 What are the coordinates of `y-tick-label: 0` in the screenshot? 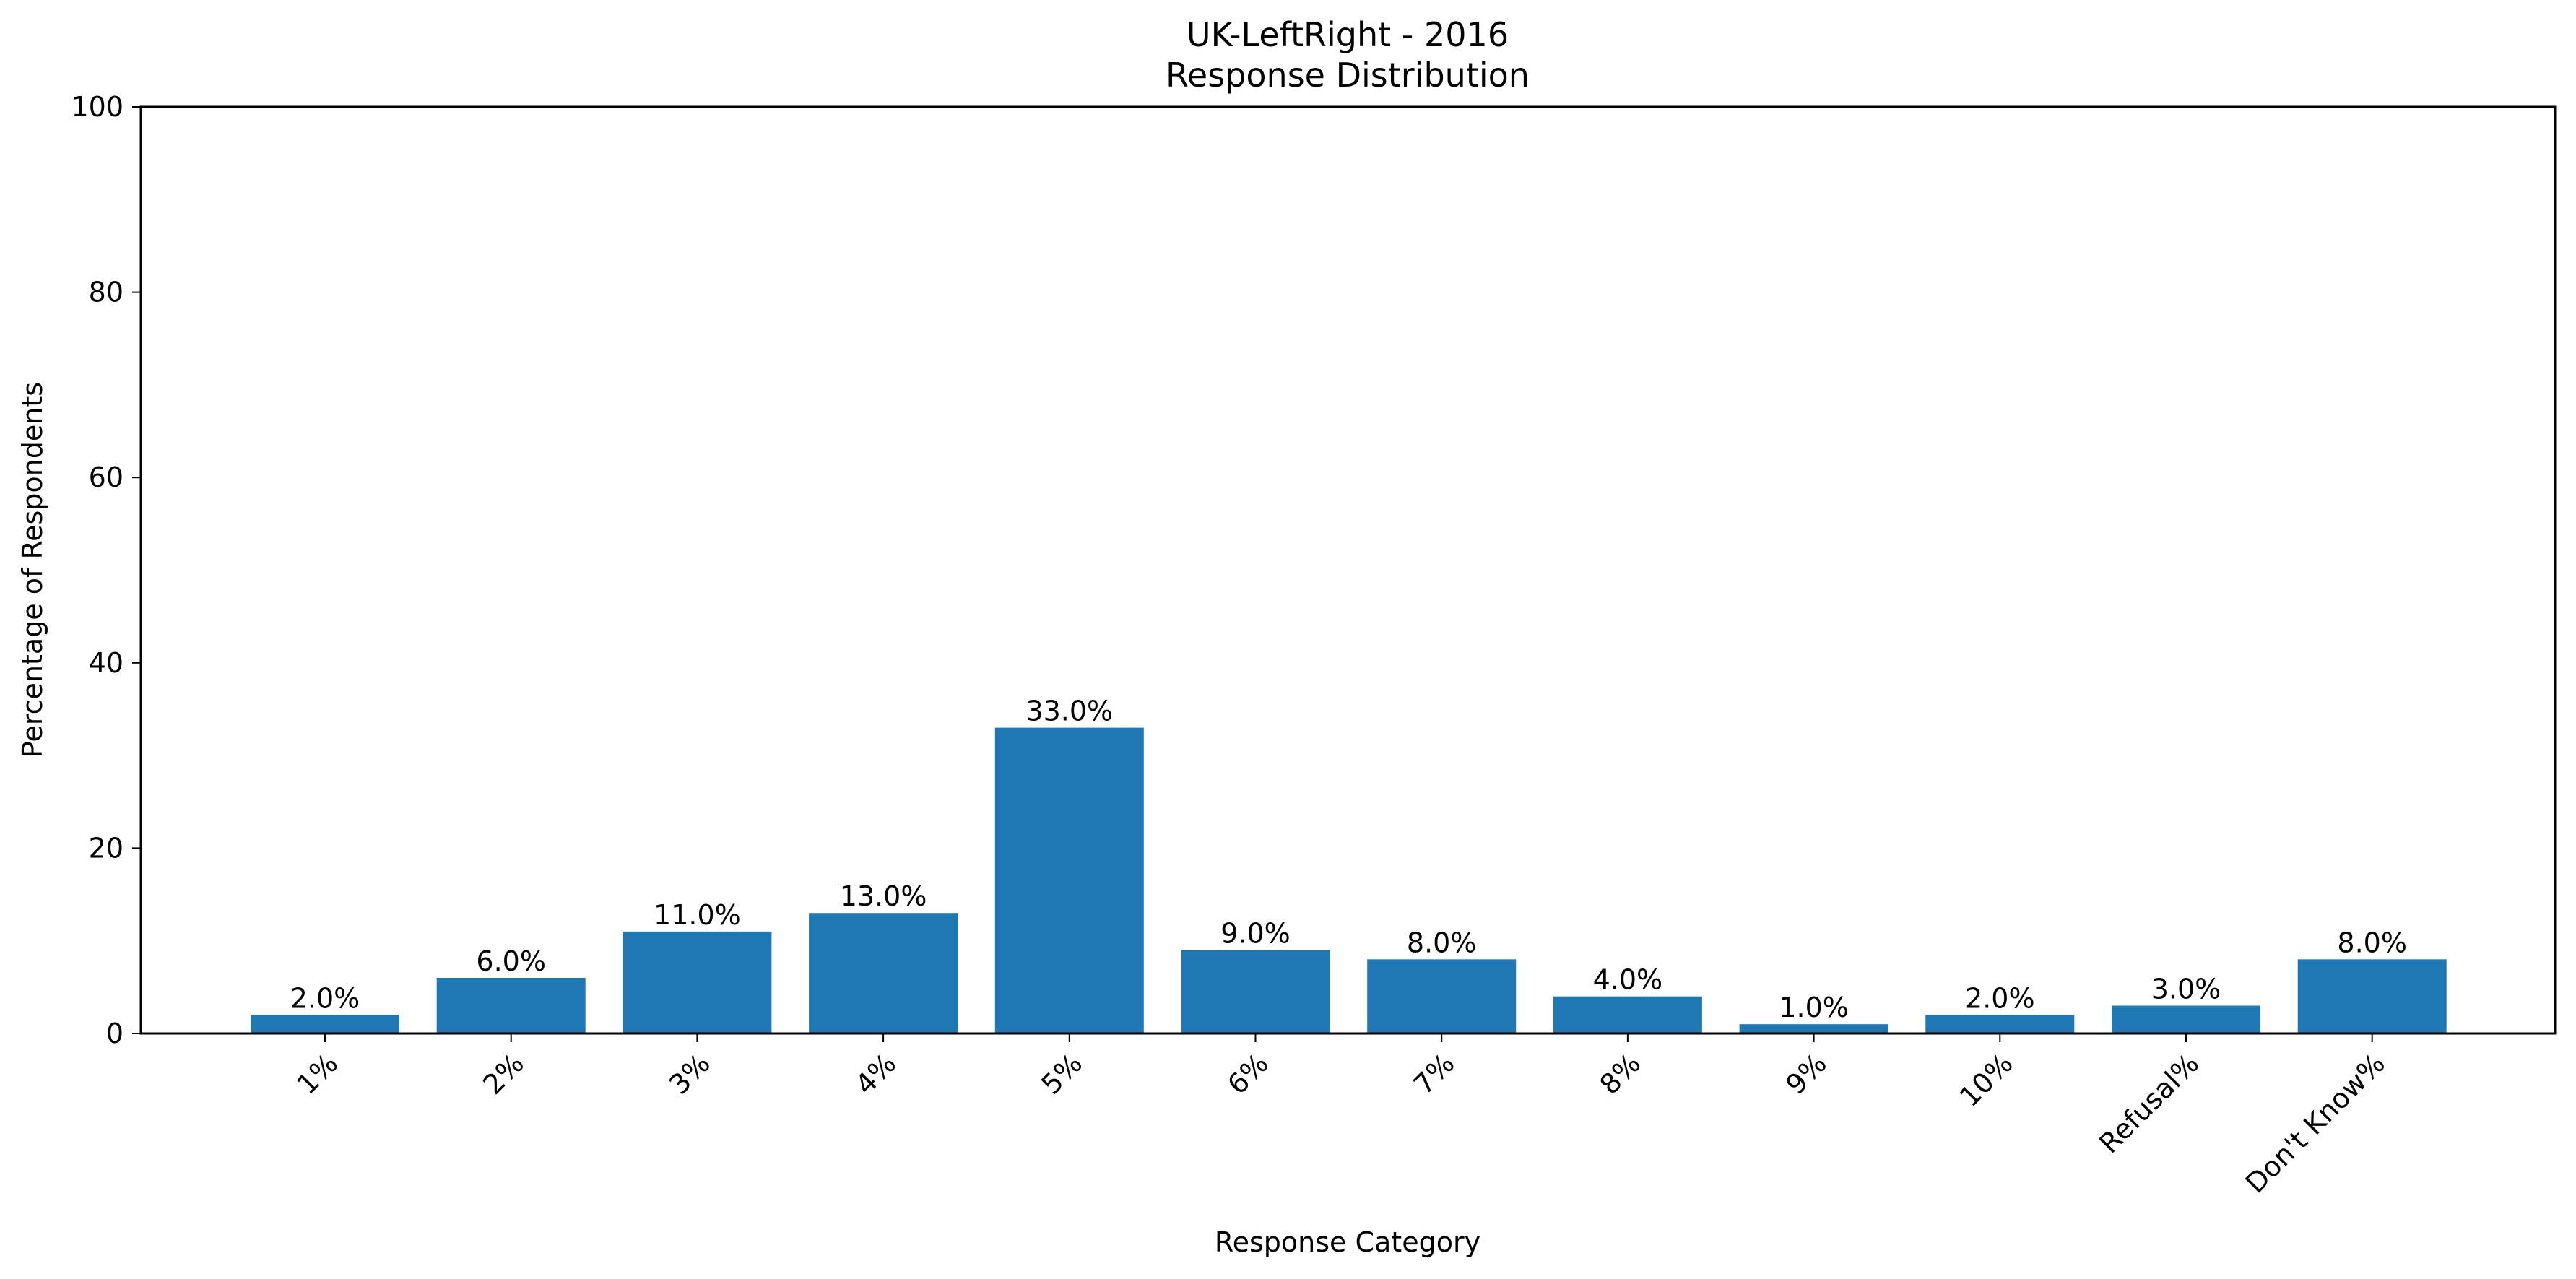 It's located at (114, 1033).